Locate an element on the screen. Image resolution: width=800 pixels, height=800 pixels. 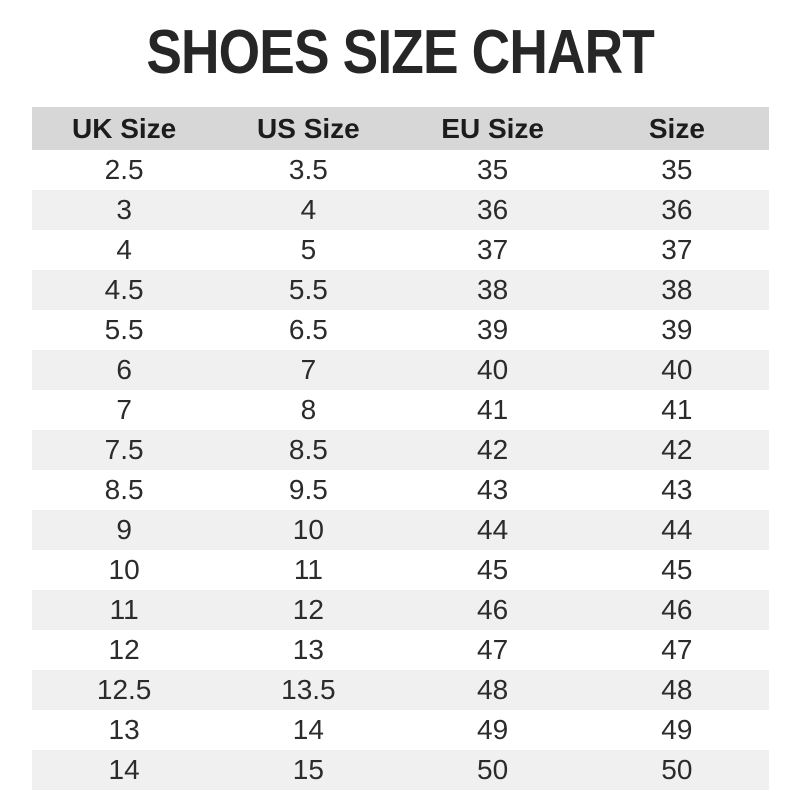
table-row: 7.5 8.5 42 42 is located at coordinates (400, 450).